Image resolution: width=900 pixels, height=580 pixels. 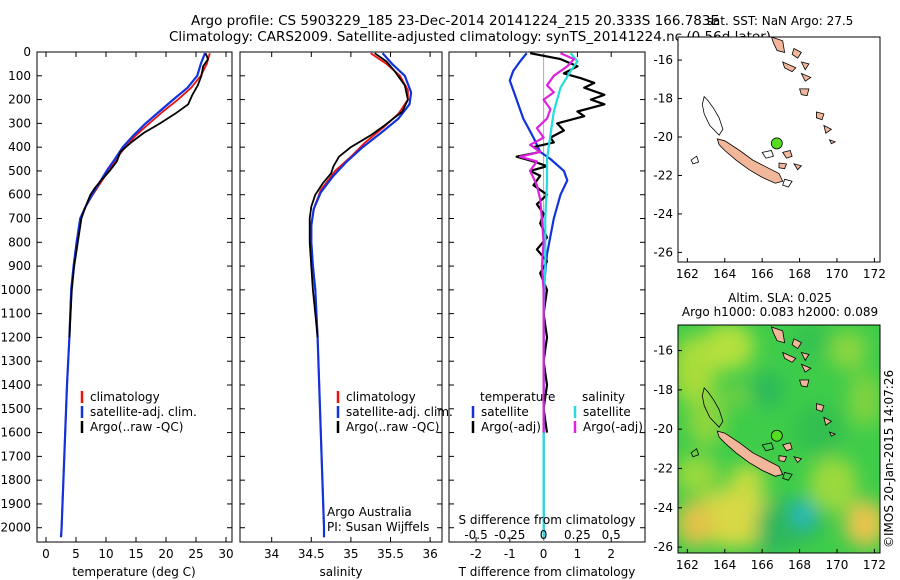 What do you see at coordinates (511, 427) in the screenshot?
I see `diff-legend-1-label: Argo(-adj)` at bounding box center [511, 427].